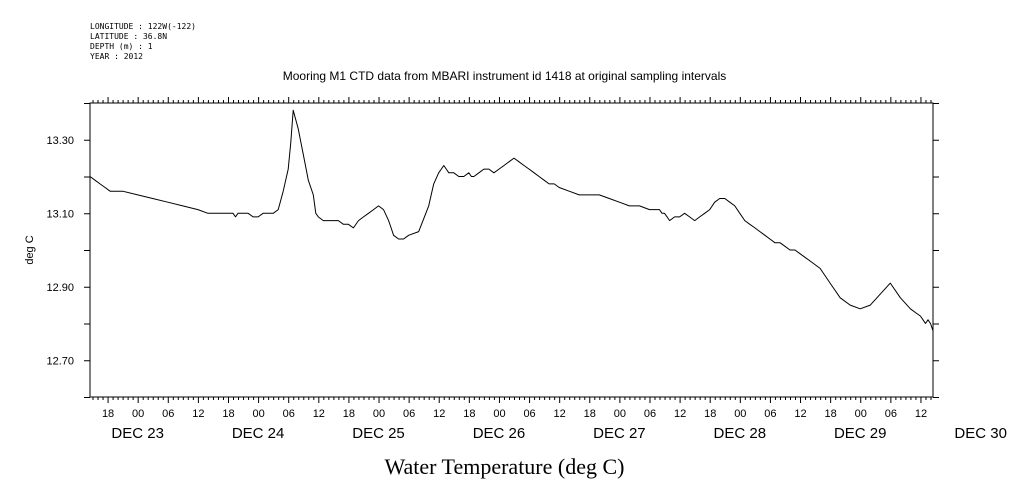  What do you see at coordinates (121, 46) in the screenshot?
I see `meta-depth: DEPTH (m) : 1` at bounding box center [121, 46].